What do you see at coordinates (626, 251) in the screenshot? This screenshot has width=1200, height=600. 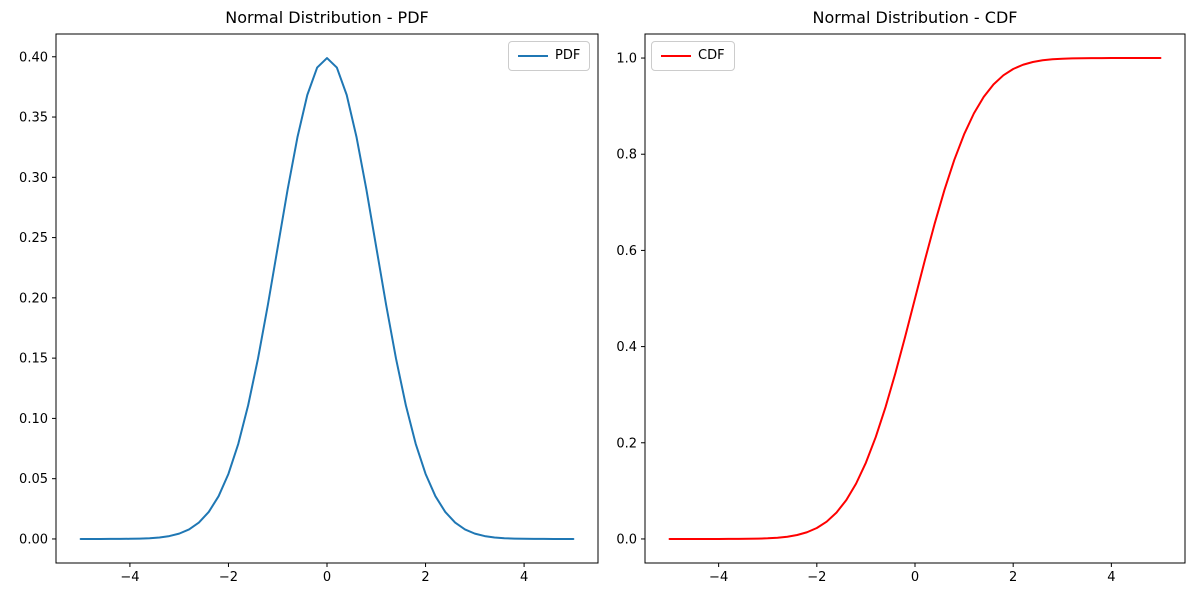 I see `y-tick-label: 0.6` at bounding box center [626, 251].